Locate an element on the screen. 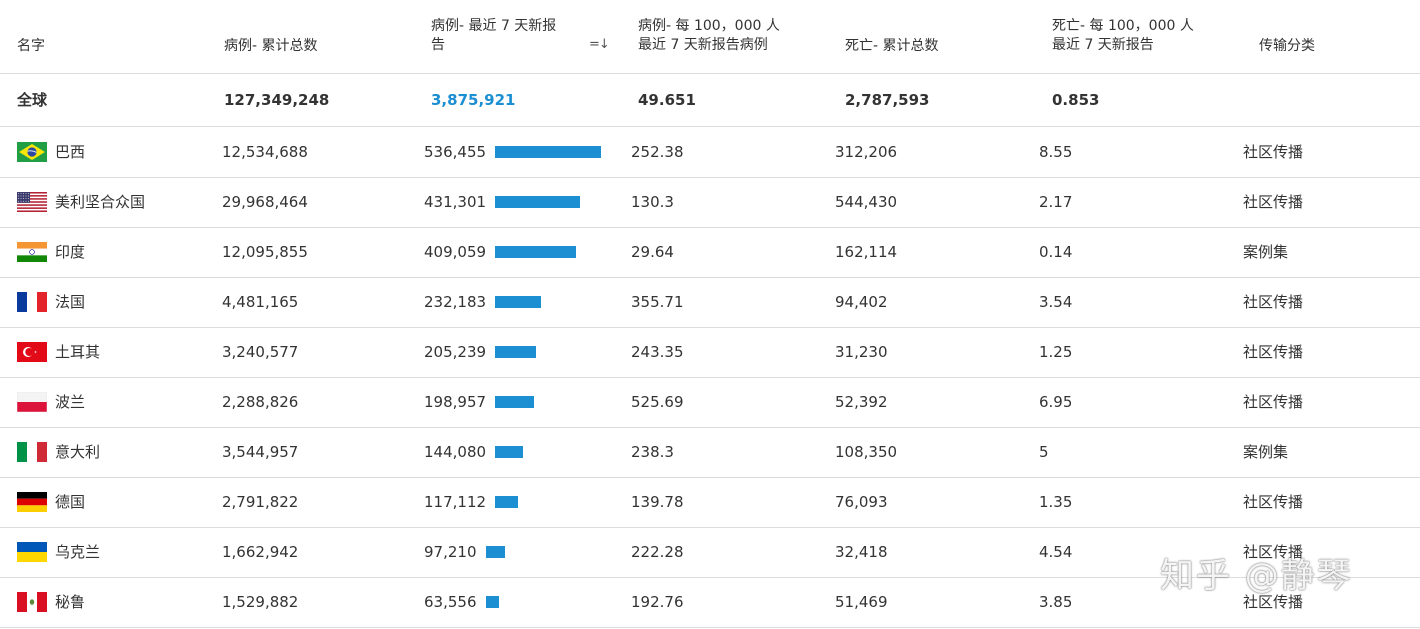  brazil-flag-icon is located at coordinates (32, 152).